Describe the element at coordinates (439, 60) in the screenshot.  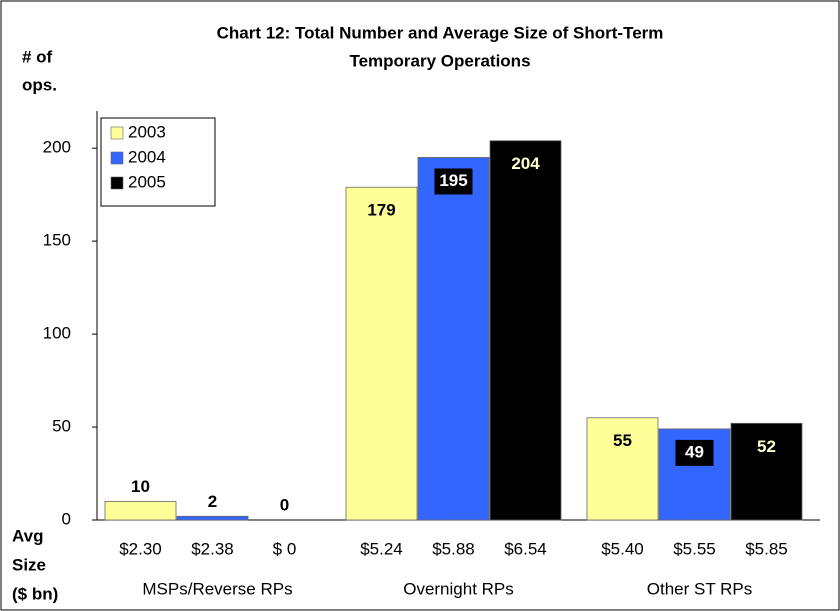
I see `chart-title: Temporary Operations` at that location.